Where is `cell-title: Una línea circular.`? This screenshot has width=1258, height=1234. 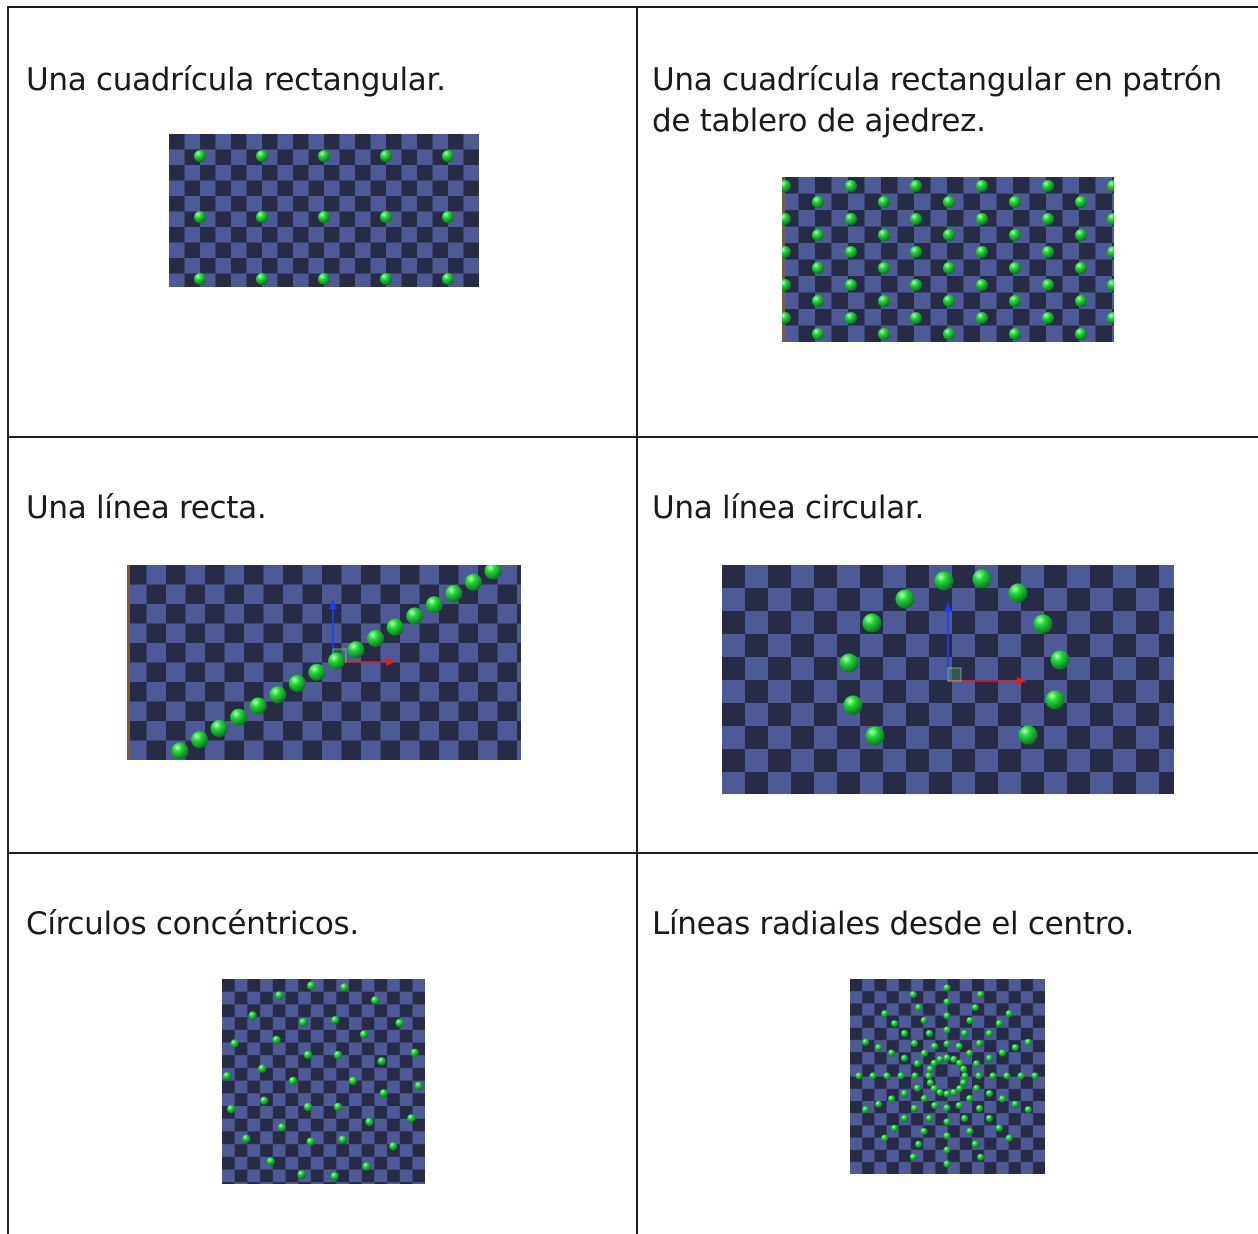
cell-title: Una línea circular. is located at coordinates (788, 508).